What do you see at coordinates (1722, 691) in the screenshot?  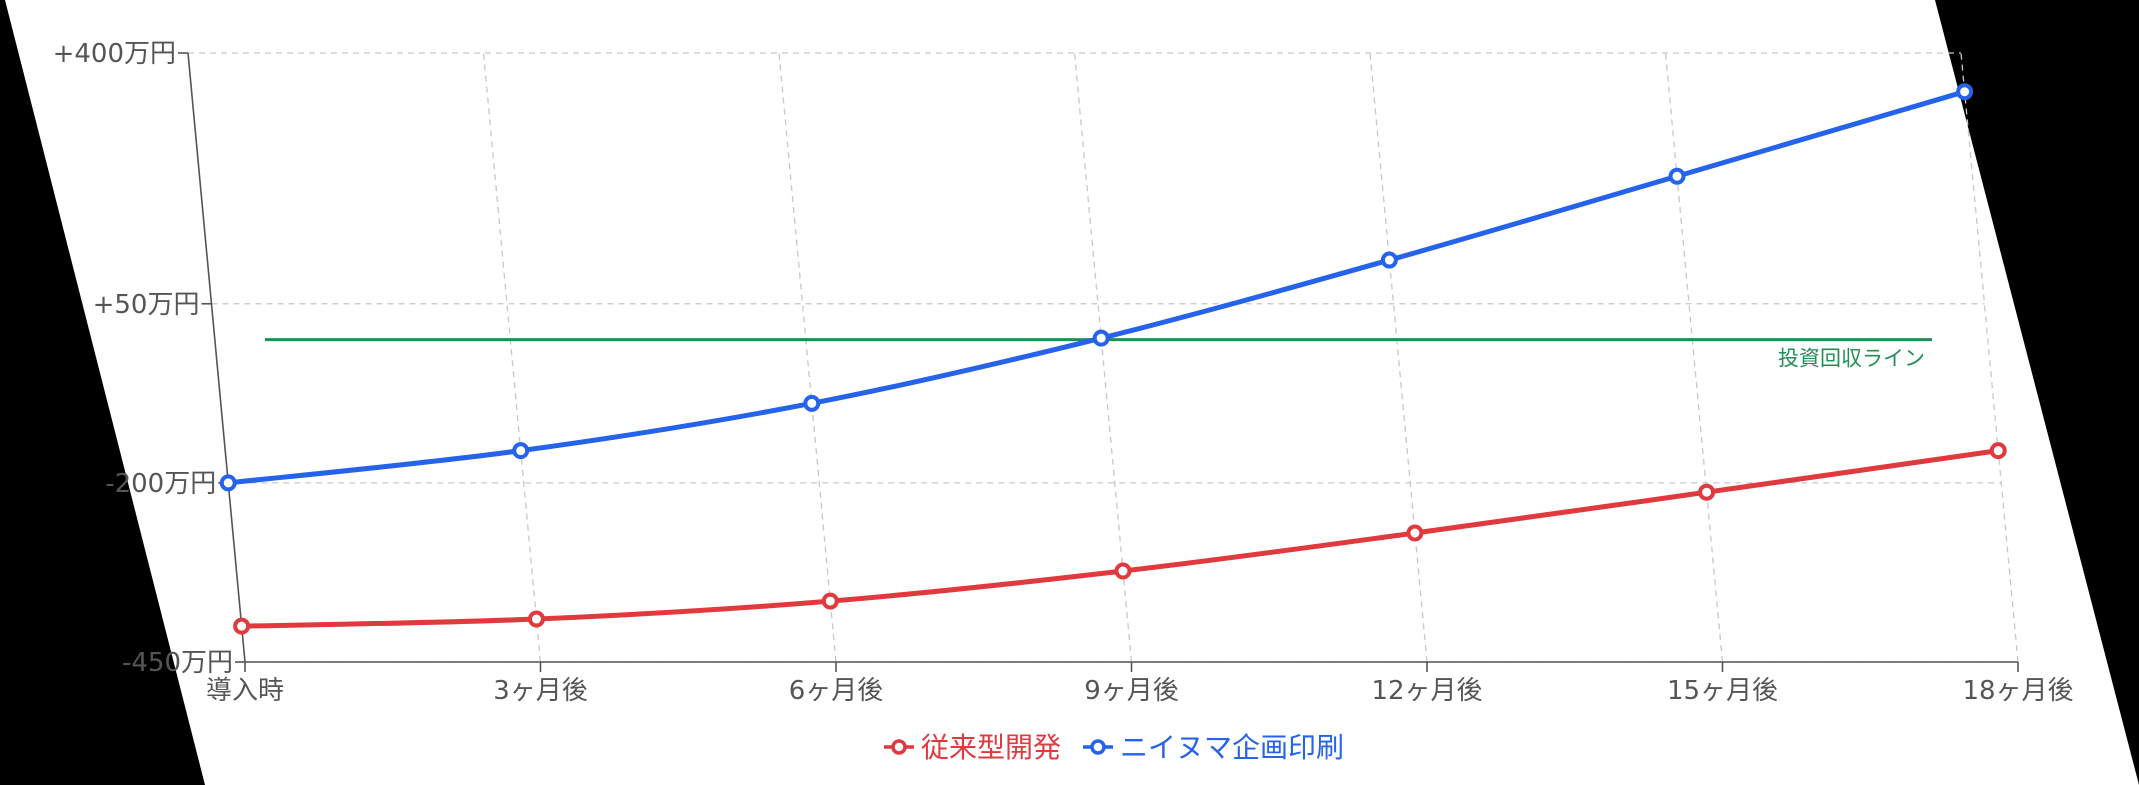 I see `x-tick-label: 15ヶ月後` at bounding box center [1722, 691].